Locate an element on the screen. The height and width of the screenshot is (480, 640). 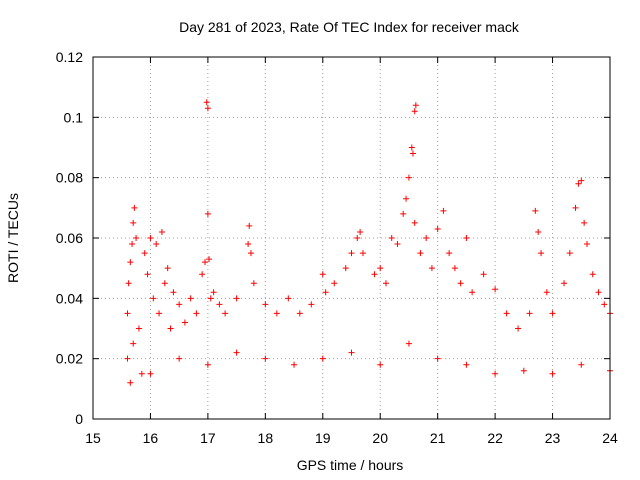
x-tick-label: 24 is located at coordinates (610, 438).